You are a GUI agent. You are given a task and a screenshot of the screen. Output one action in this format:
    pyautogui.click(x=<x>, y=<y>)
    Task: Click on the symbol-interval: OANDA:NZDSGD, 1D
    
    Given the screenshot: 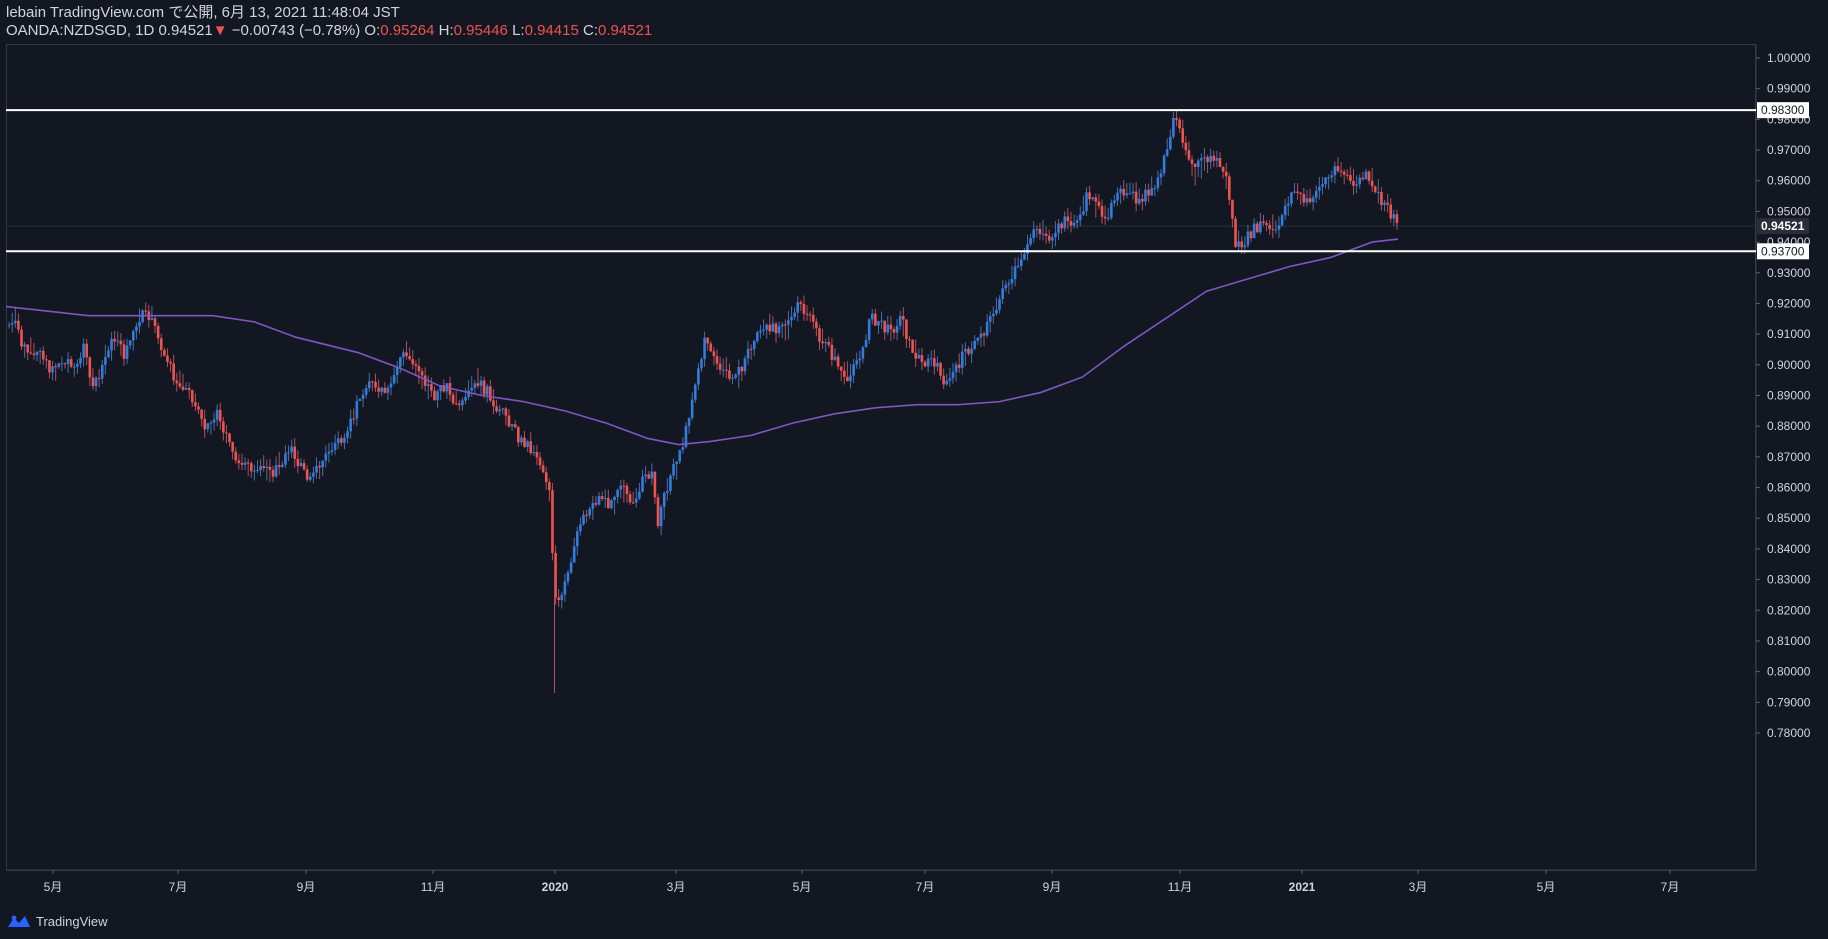 What is the action you would take?
    pyautogui.click(x=80, y=30)
    